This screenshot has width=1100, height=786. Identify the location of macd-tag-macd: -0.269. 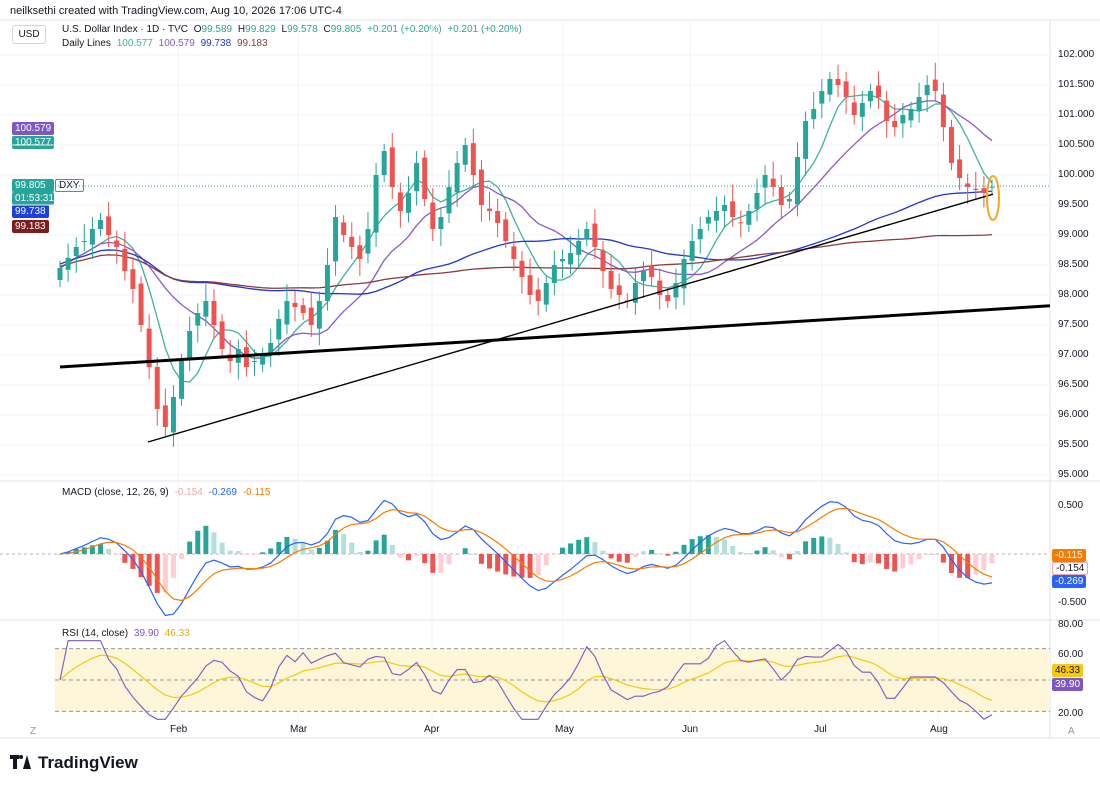
(1069, 581).